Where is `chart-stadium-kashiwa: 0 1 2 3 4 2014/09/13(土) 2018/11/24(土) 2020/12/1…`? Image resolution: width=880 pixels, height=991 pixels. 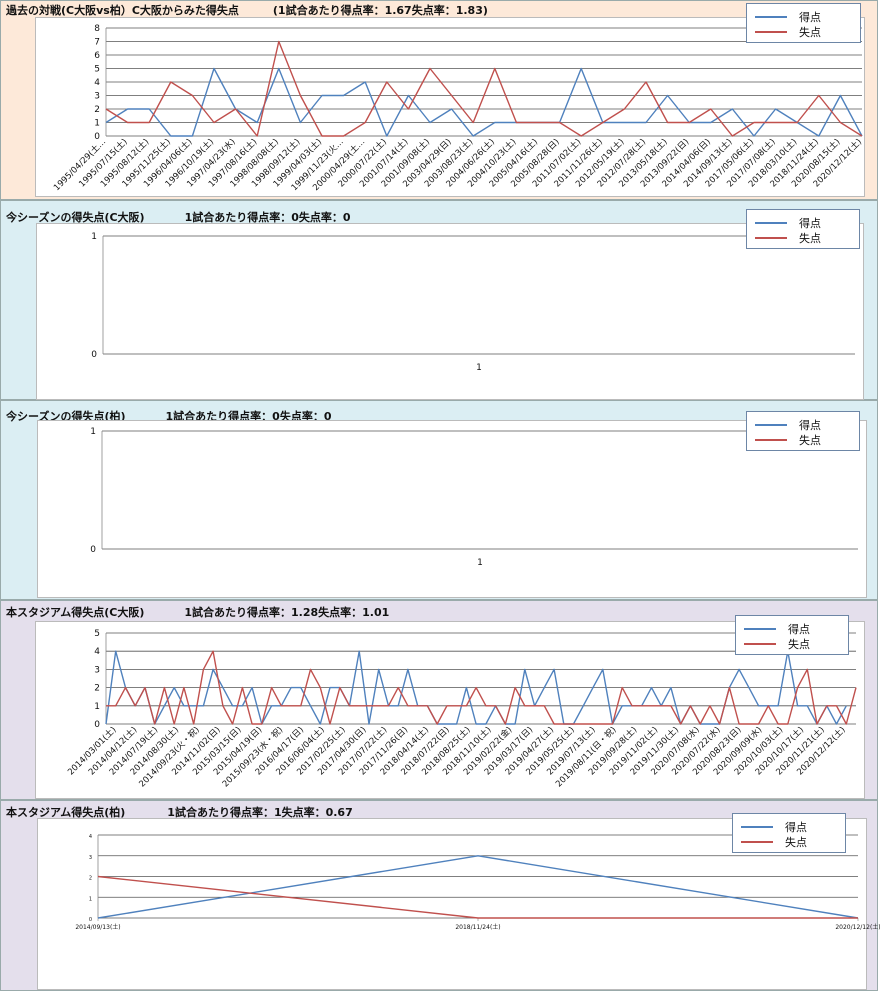 chart-stadium-kashiwa: 0 1 2 3 4 2014/09/13(土) 2018/11/24(土) 2020/12/1… is located at coordinates (477, 882).